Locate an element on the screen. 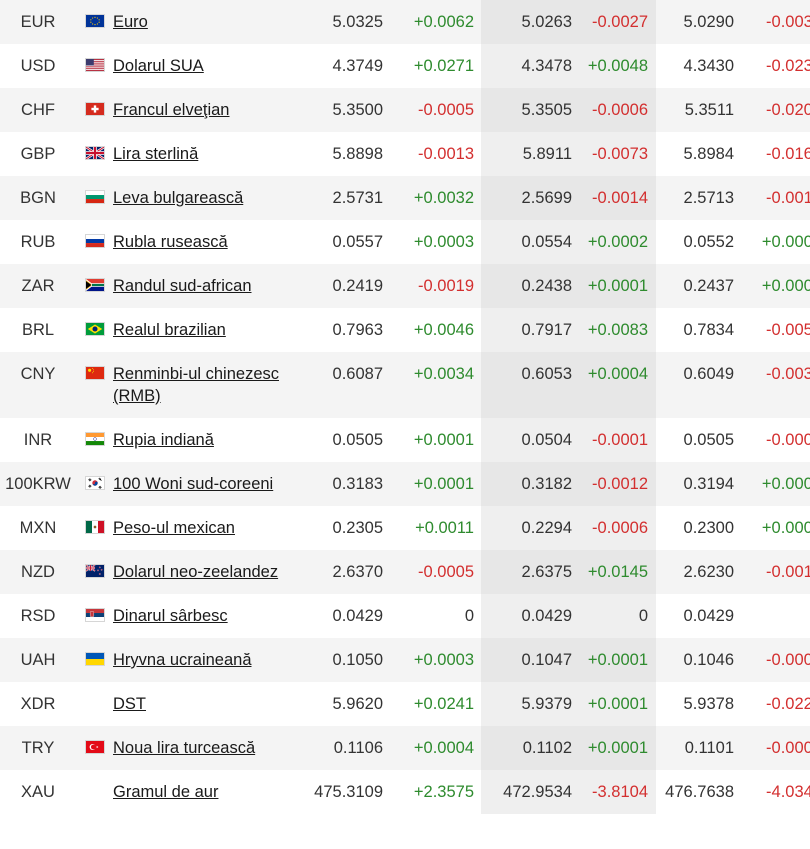 This screenshot has width=810, height=849. rate-3: 0.6049 is located at coordinates (695, 385).